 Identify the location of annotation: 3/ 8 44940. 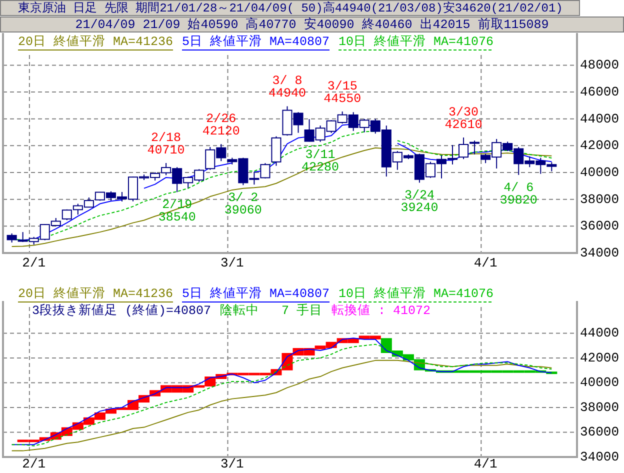
(287, 87).